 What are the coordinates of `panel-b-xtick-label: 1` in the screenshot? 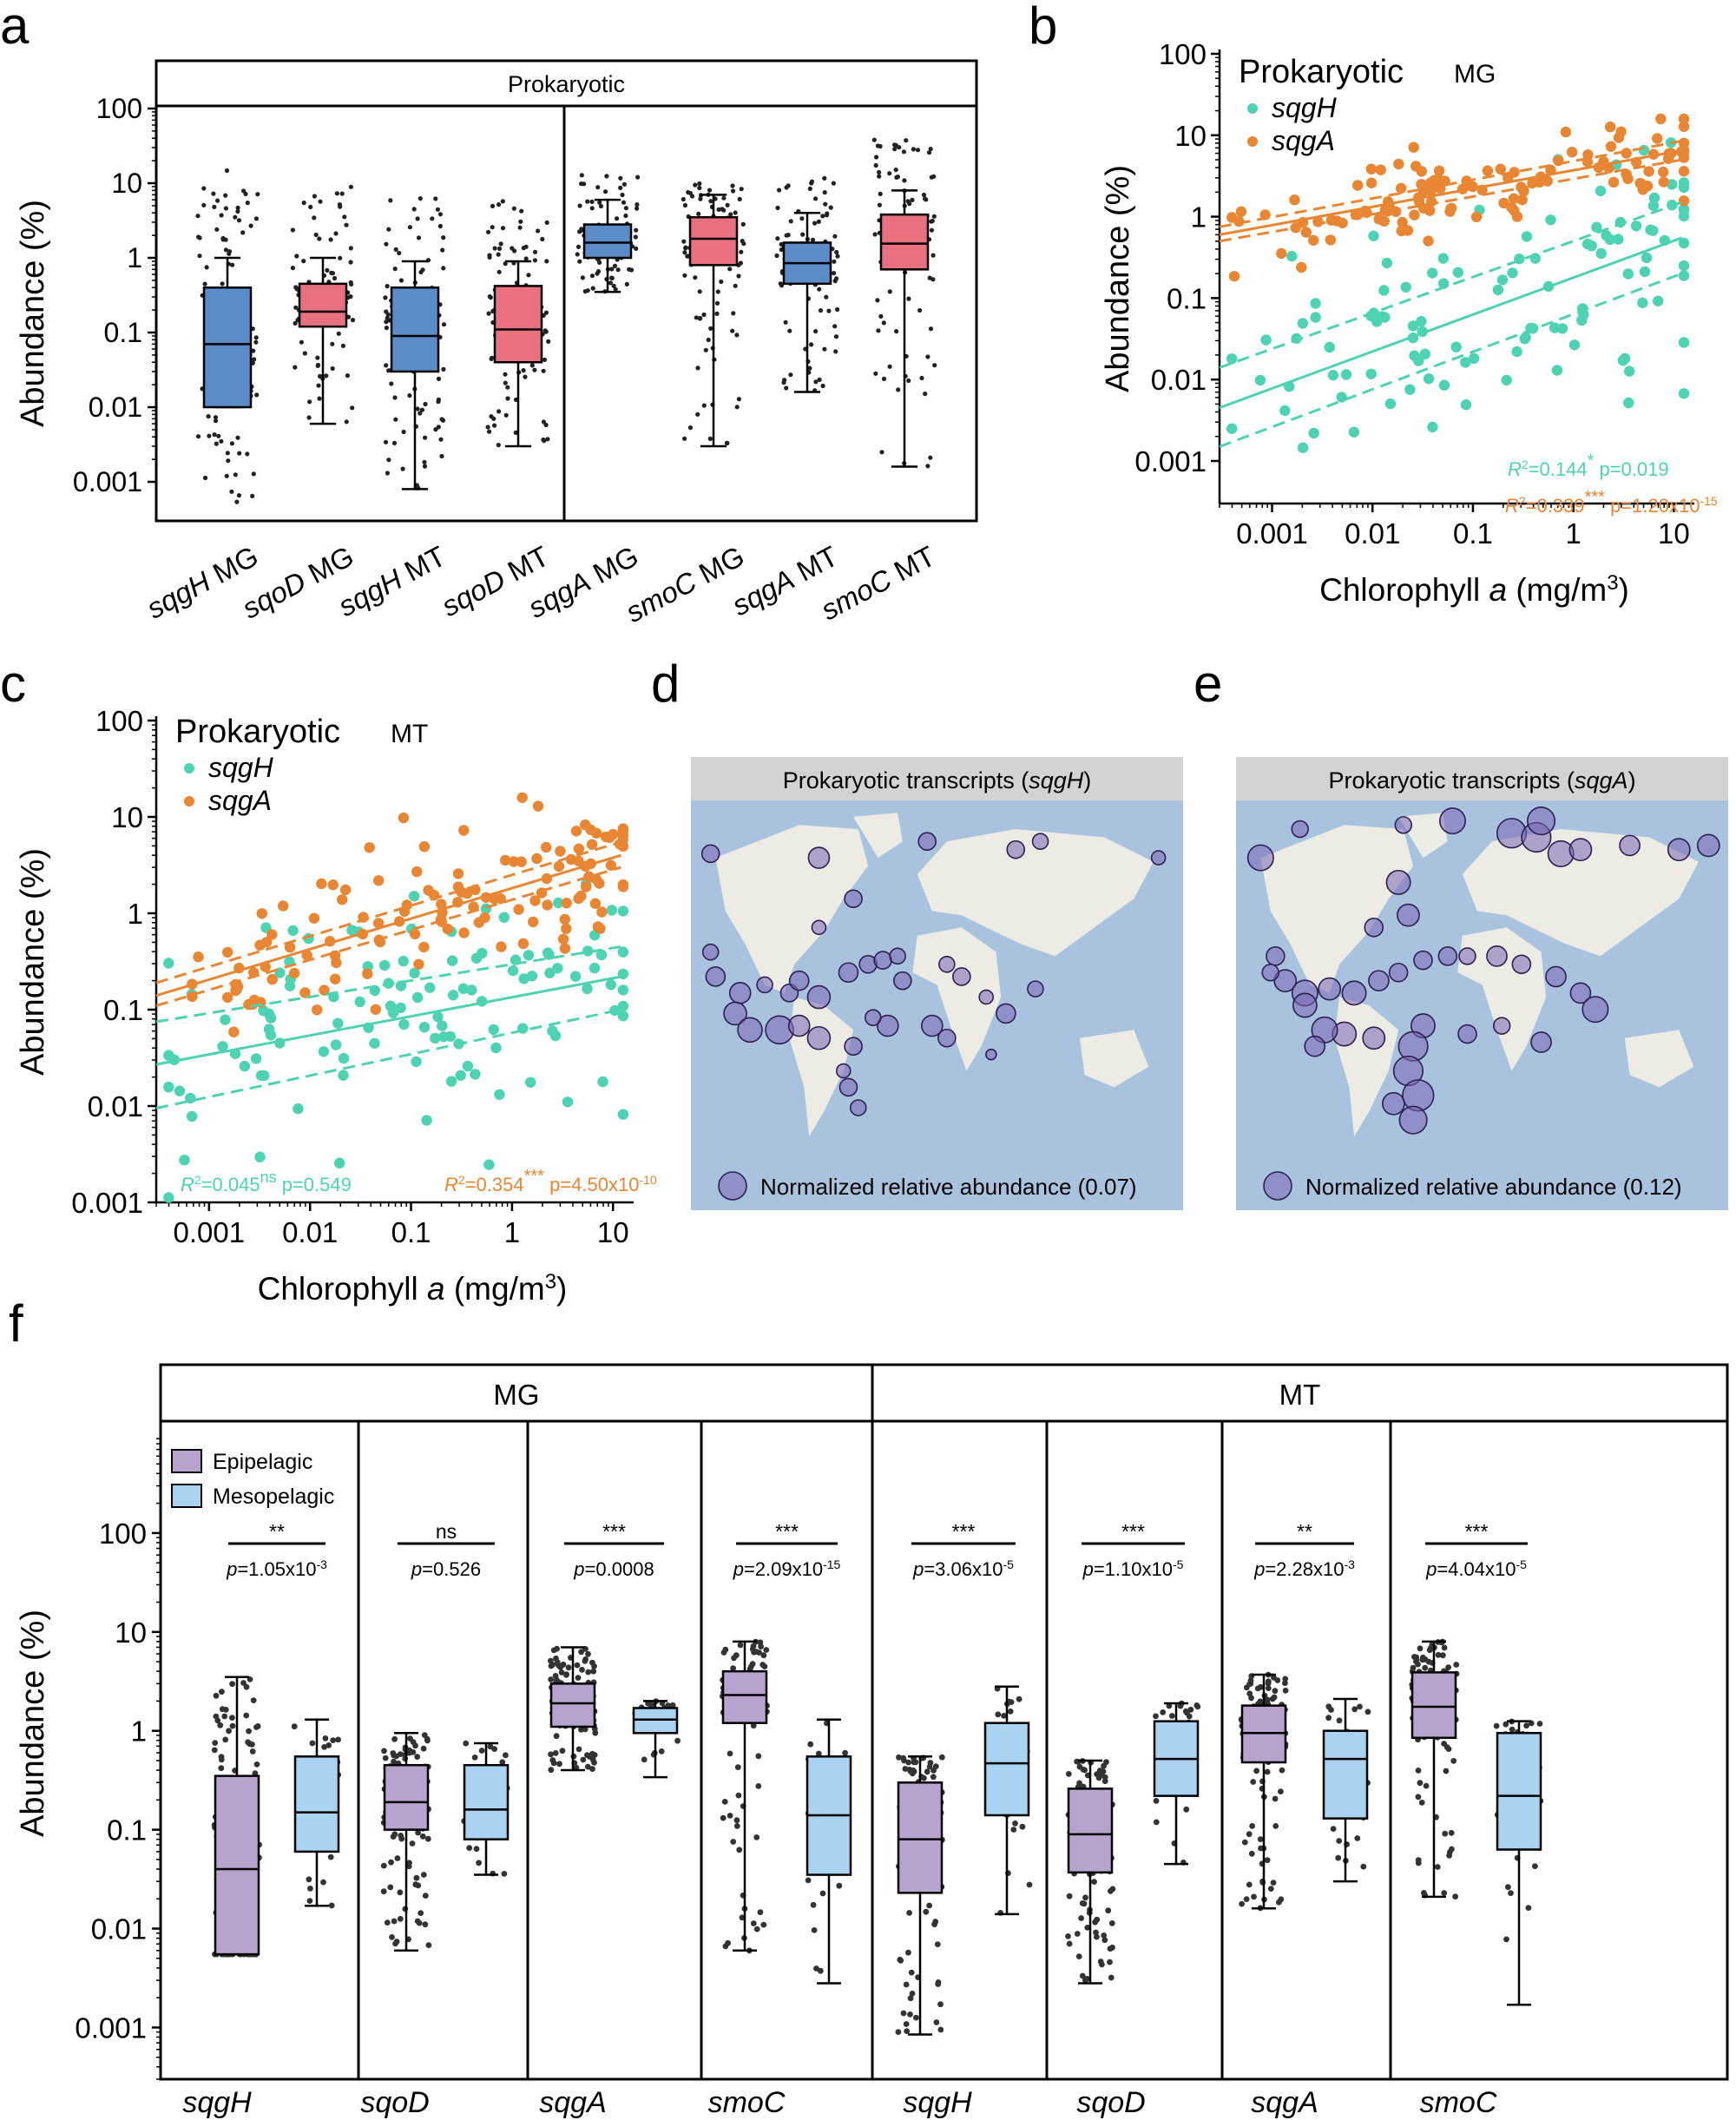 It's located at (1573, 533).